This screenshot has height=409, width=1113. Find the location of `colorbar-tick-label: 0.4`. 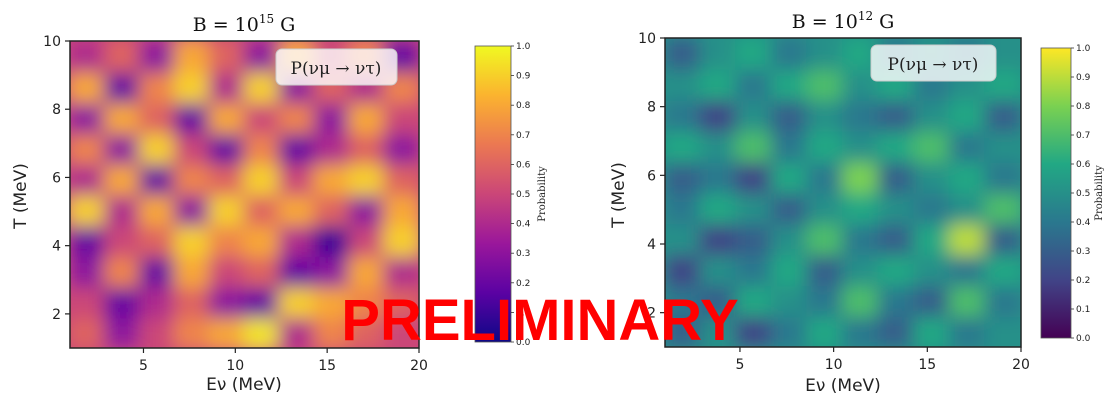

colorbar-tick-label: 0.4 is located at coordinates (1083, 223).